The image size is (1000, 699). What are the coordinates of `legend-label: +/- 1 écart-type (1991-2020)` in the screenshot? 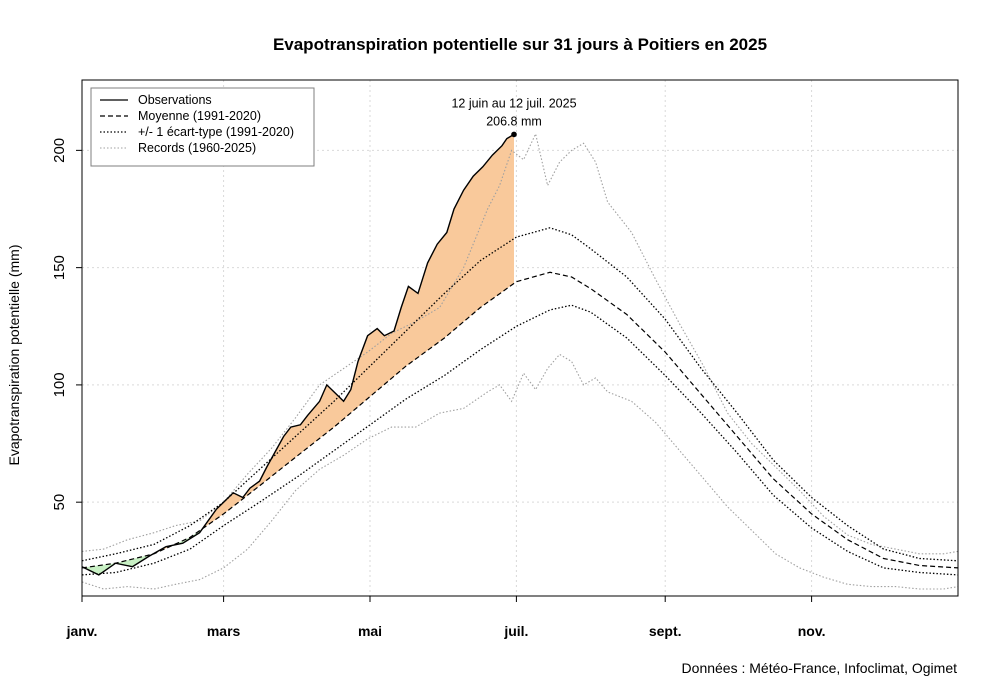 It's located at (216, 132).